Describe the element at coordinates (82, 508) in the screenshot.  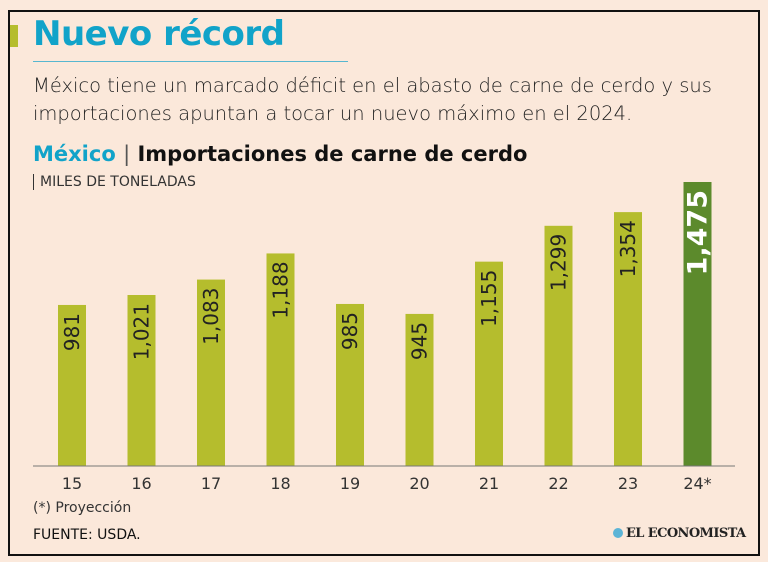
I see `projection-note: (*) Proyección` at that location.